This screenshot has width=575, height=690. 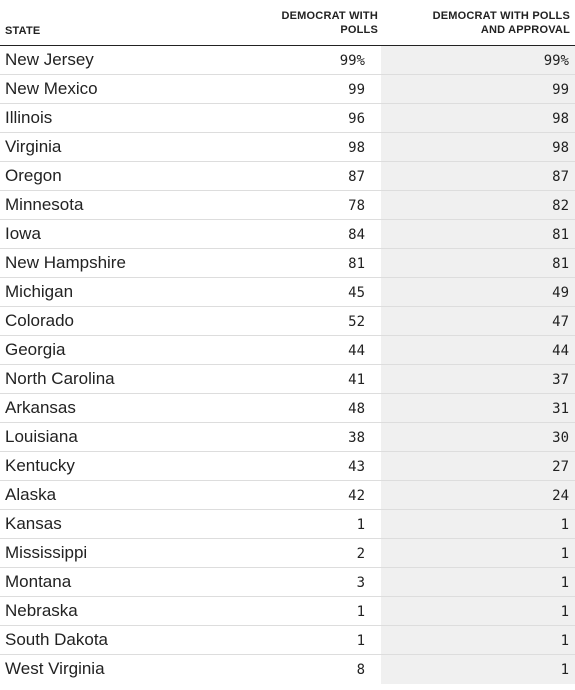 I want to click on democrat-with-polls-value: 8, so click(x=360, y=670).